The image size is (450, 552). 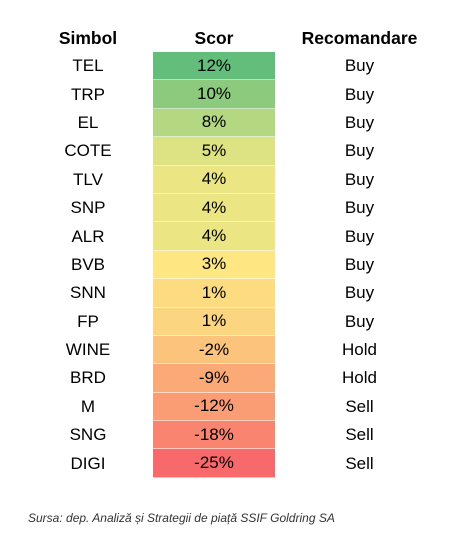 What do you see at coordinates (214, 94) in the screenshot?
I see `score-cell: 10%` at bounding box center [214, 94].